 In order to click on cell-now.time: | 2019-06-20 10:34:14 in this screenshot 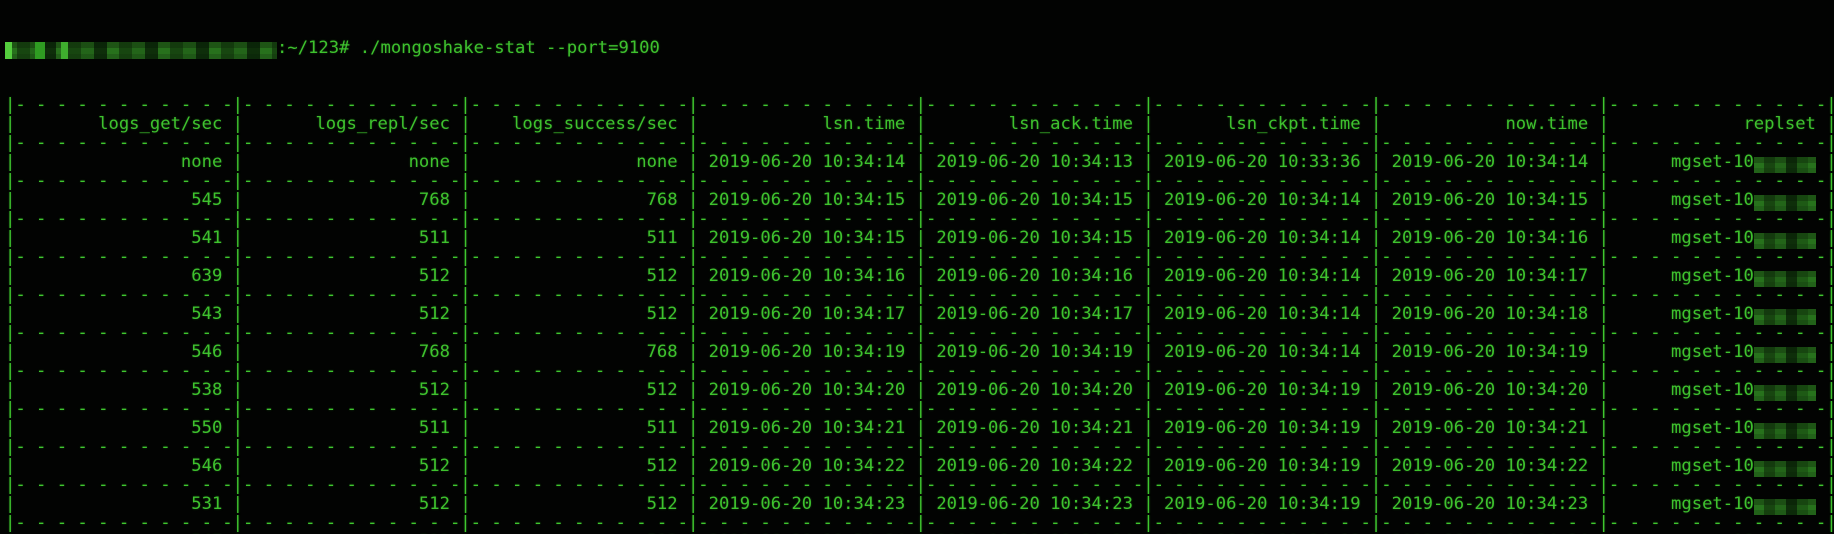, I will do `click(1484, 162)`.